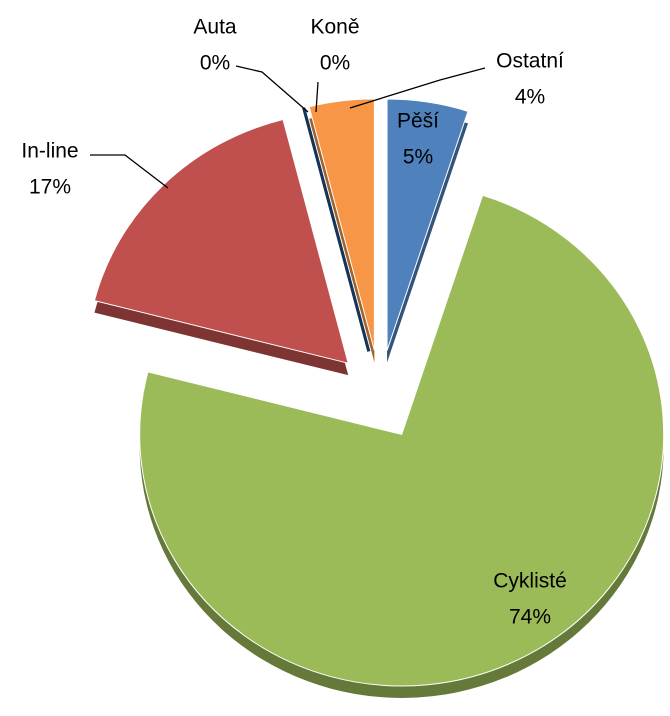 Image resolution: width=670 pixels, height=716 pixels. Describe the element at coordinates (530, 617) in the screenshot. I see `slice-value-label: 74%` at that location.